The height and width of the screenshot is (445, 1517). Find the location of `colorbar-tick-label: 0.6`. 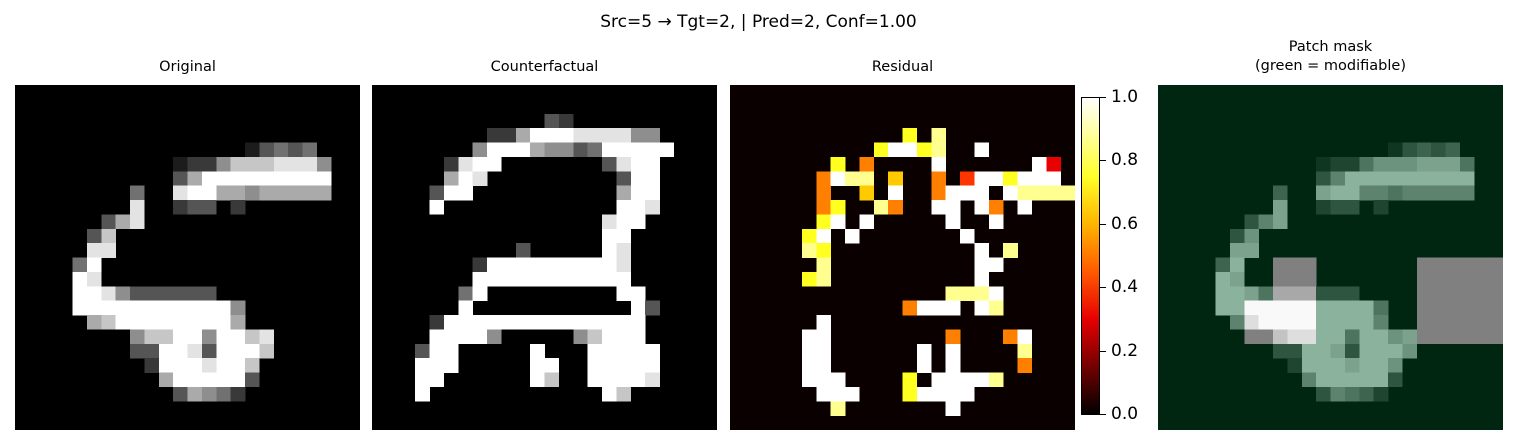

colorbar-tick-label: 0.6 is located at coordinates (1125, 223).